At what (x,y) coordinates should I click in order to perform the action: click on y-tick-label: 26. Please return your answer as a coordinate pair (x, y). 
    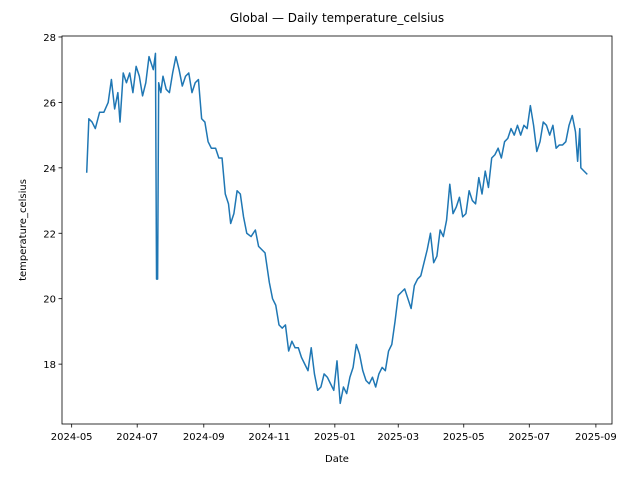
    Looking at the image, I should click on (49, 103).